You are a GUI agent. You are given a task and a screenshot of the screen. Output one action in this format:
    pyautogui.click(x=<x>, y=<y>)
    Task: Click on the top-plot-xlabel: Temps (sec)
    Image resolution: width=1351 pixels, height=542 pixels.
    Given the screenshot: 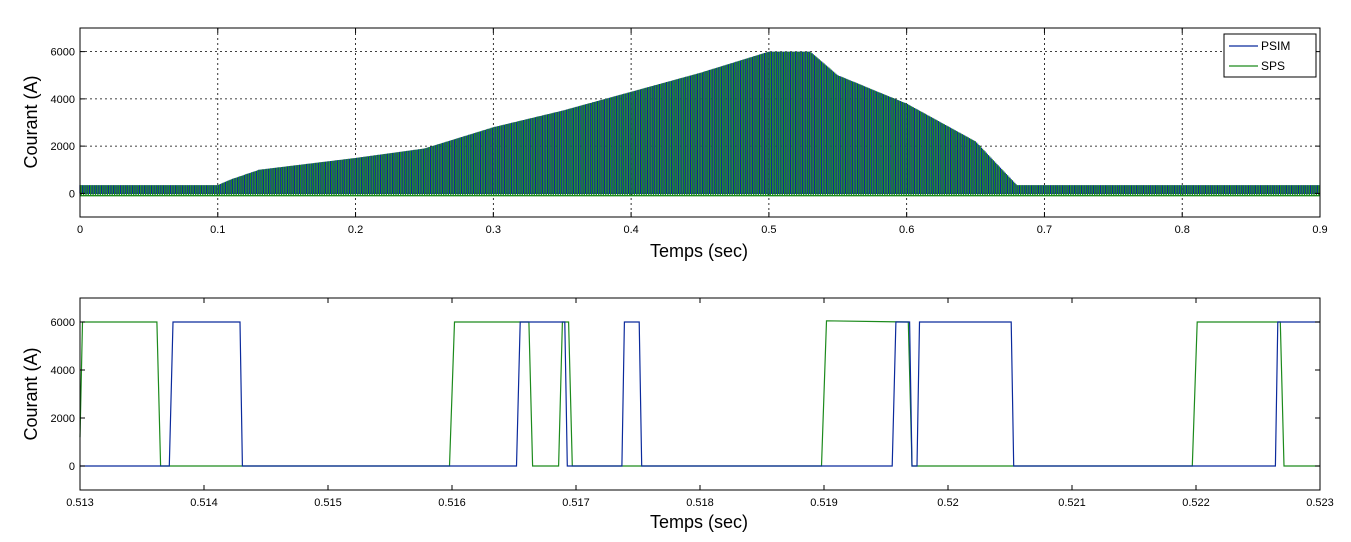 What is the action you would take?
    pyautogui.click(x=699, y=251)
    